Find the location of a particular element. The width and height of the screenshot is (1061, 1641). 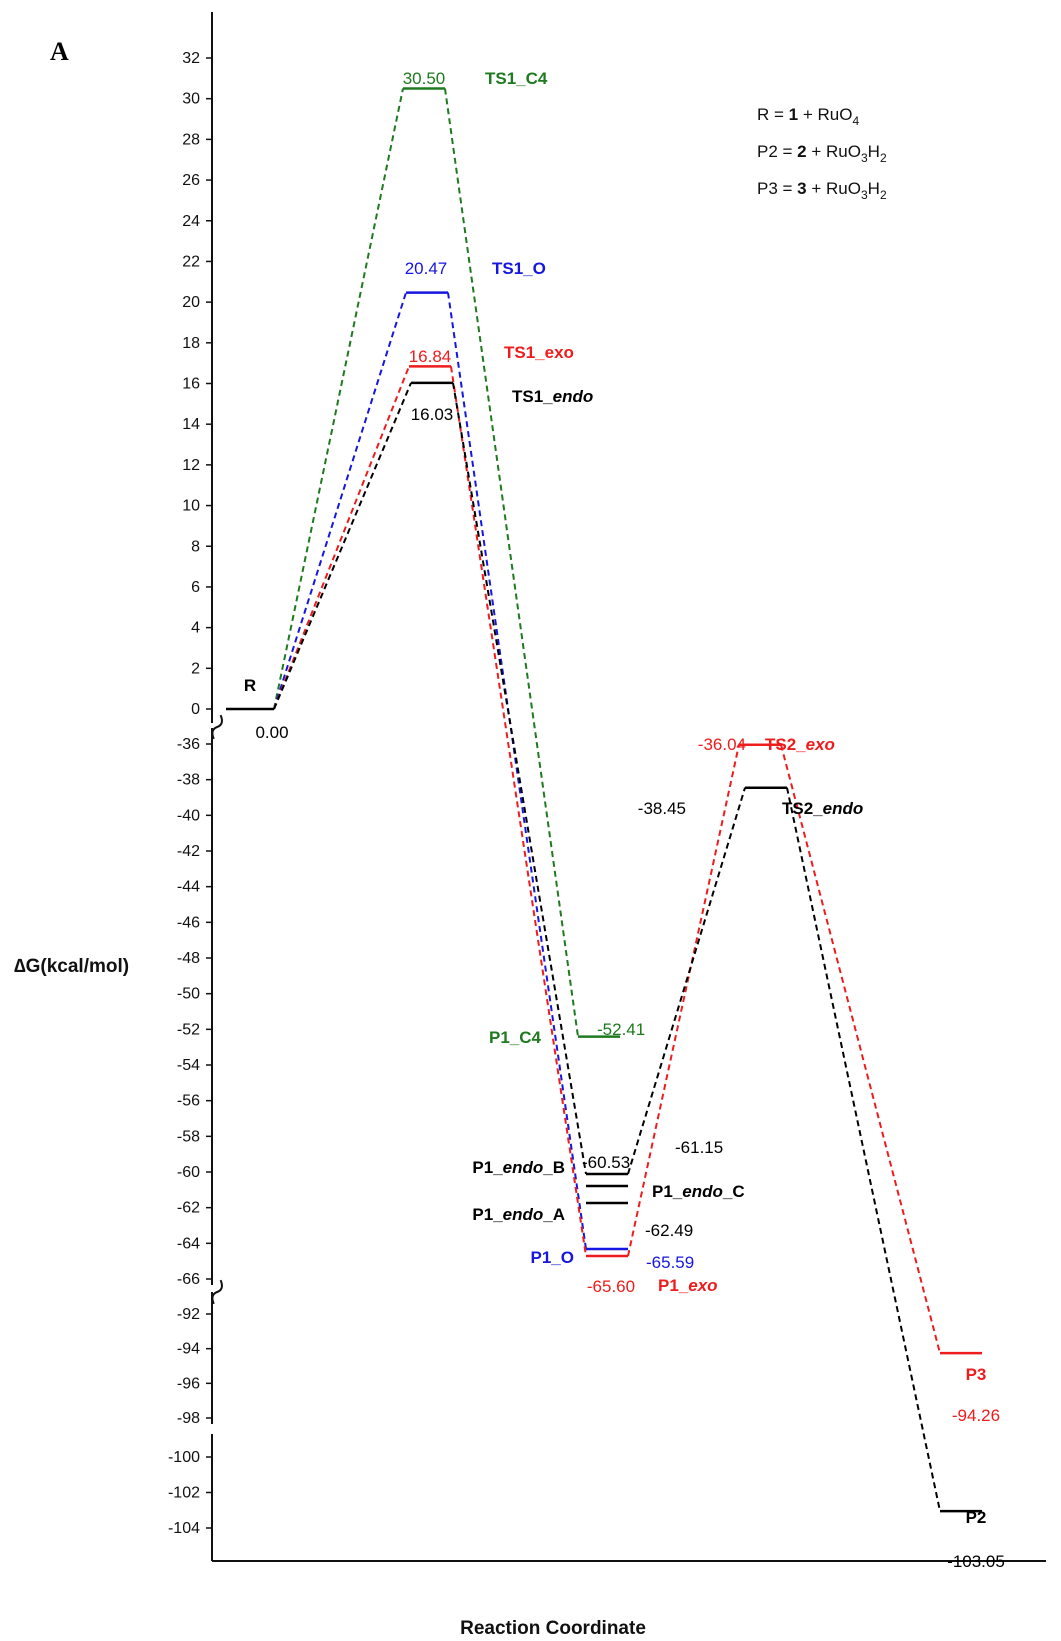

level-value: -61.15 is located at coordinates (699, 1147).